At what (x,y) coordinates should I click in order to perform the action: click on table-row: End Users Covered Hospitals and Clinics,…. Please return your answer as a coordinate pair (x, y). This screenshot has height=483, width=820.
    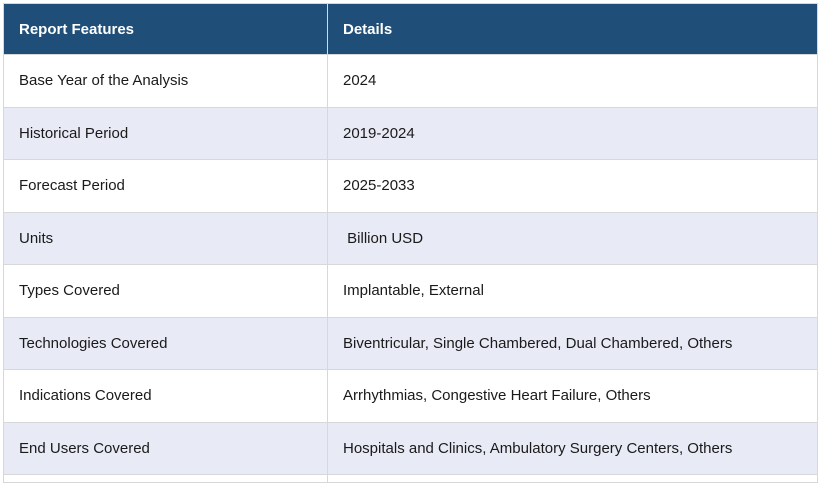
    Looking at the image, I should click on (410, 448).